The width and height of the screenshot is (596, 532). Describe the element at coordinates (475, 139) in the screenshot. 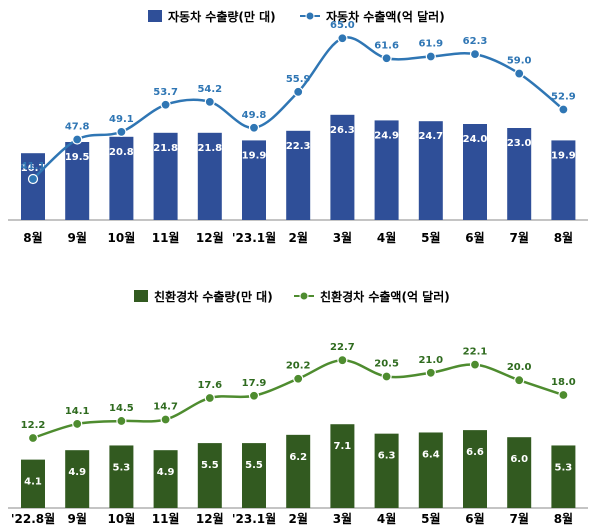

I see `bar-value-label: 24.0` at that location.